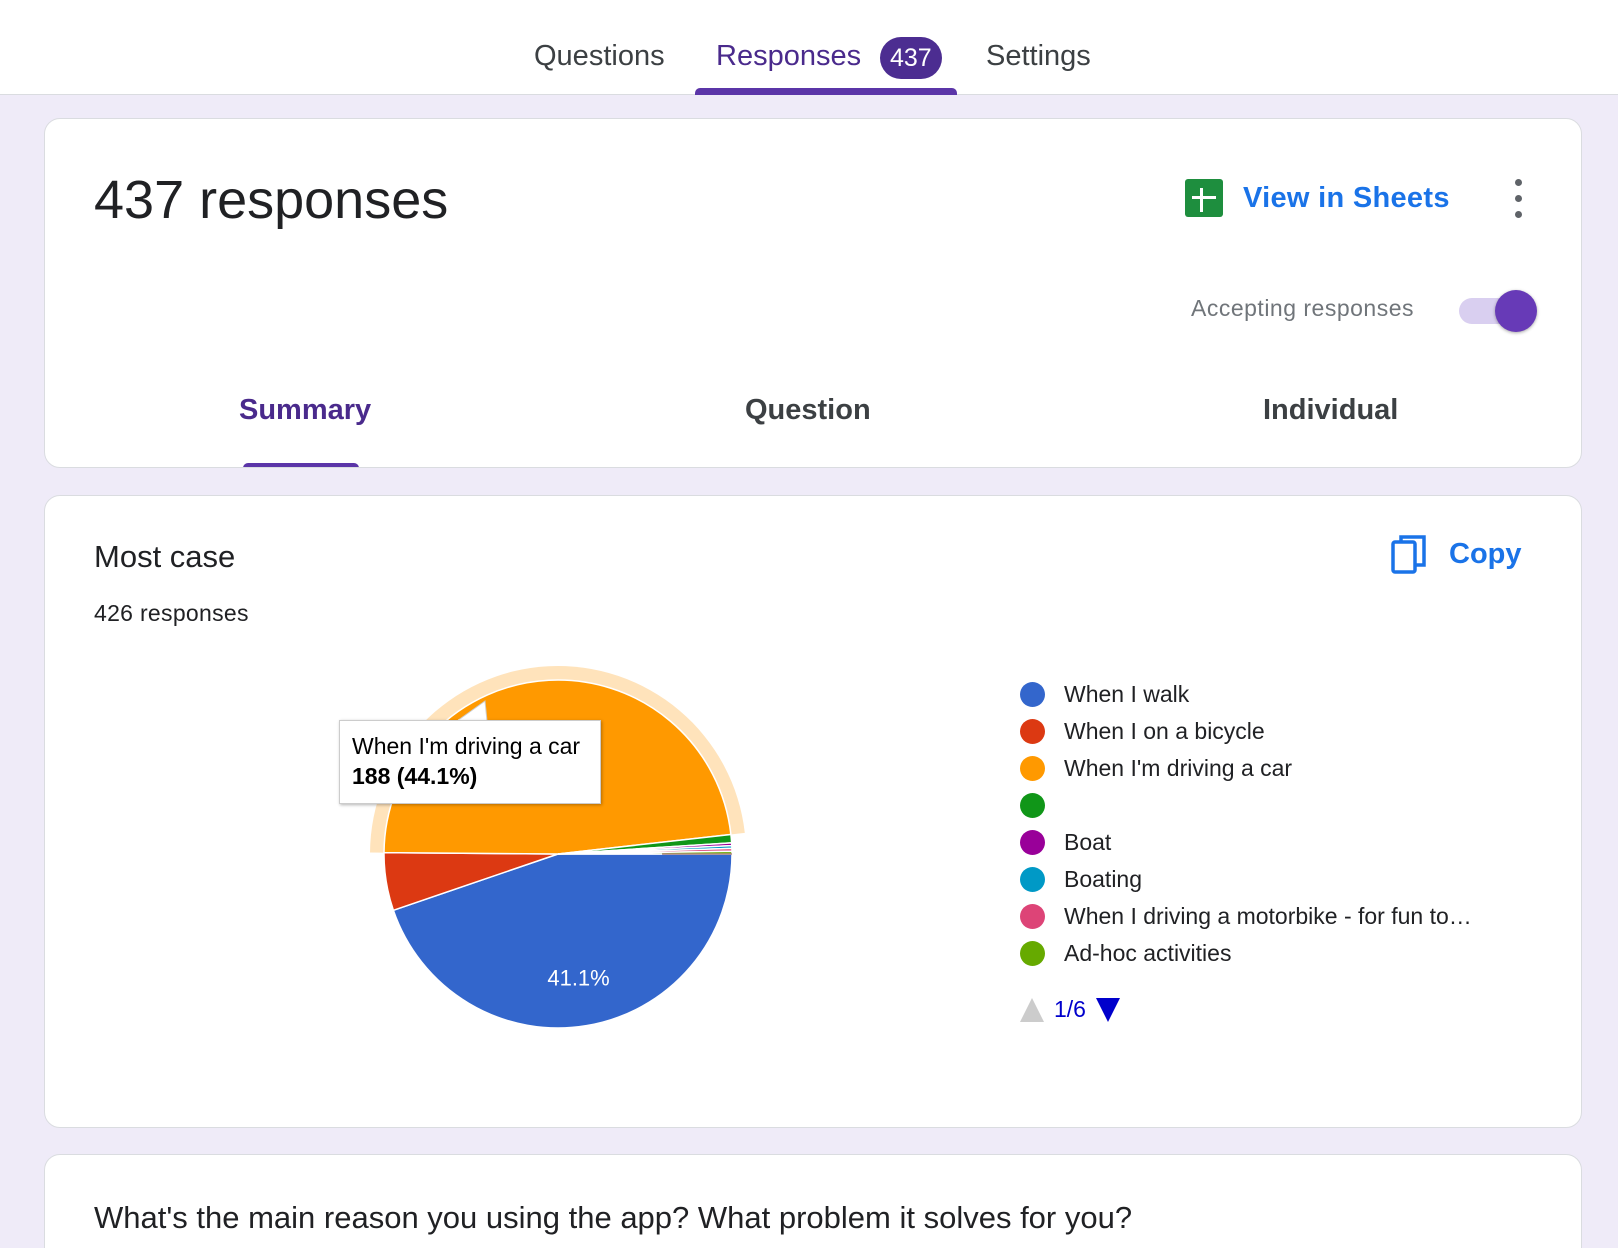 The height and width of the screenshot is (1248, 1618). I want to click on tooltip-label: When I'm driving a car, so click(466, 746).